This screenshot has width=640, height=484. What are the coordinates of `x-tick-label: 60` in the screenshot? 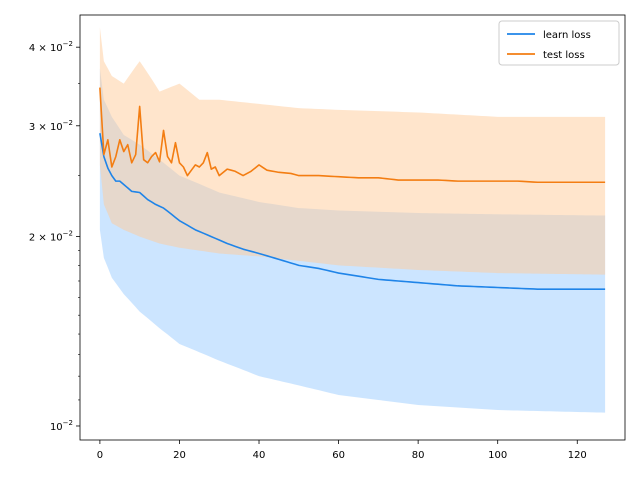 It's located at (338, 455).